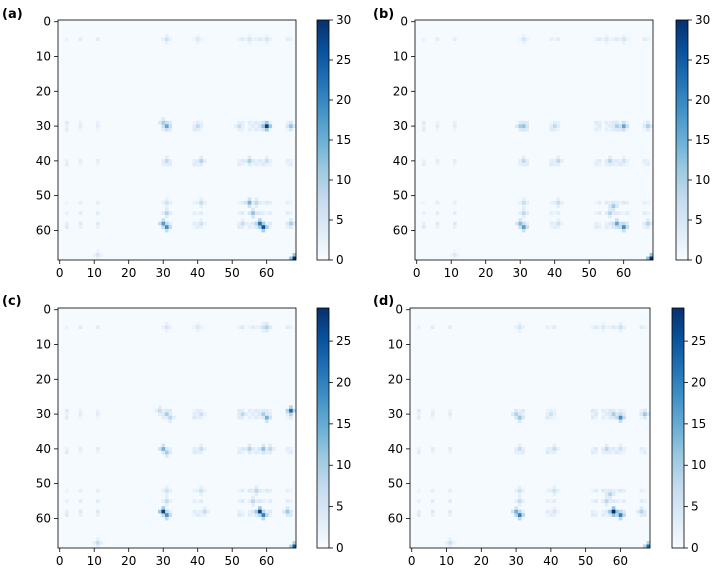  I want to click on colorbar-tick-label: 5, so click(699, 220).